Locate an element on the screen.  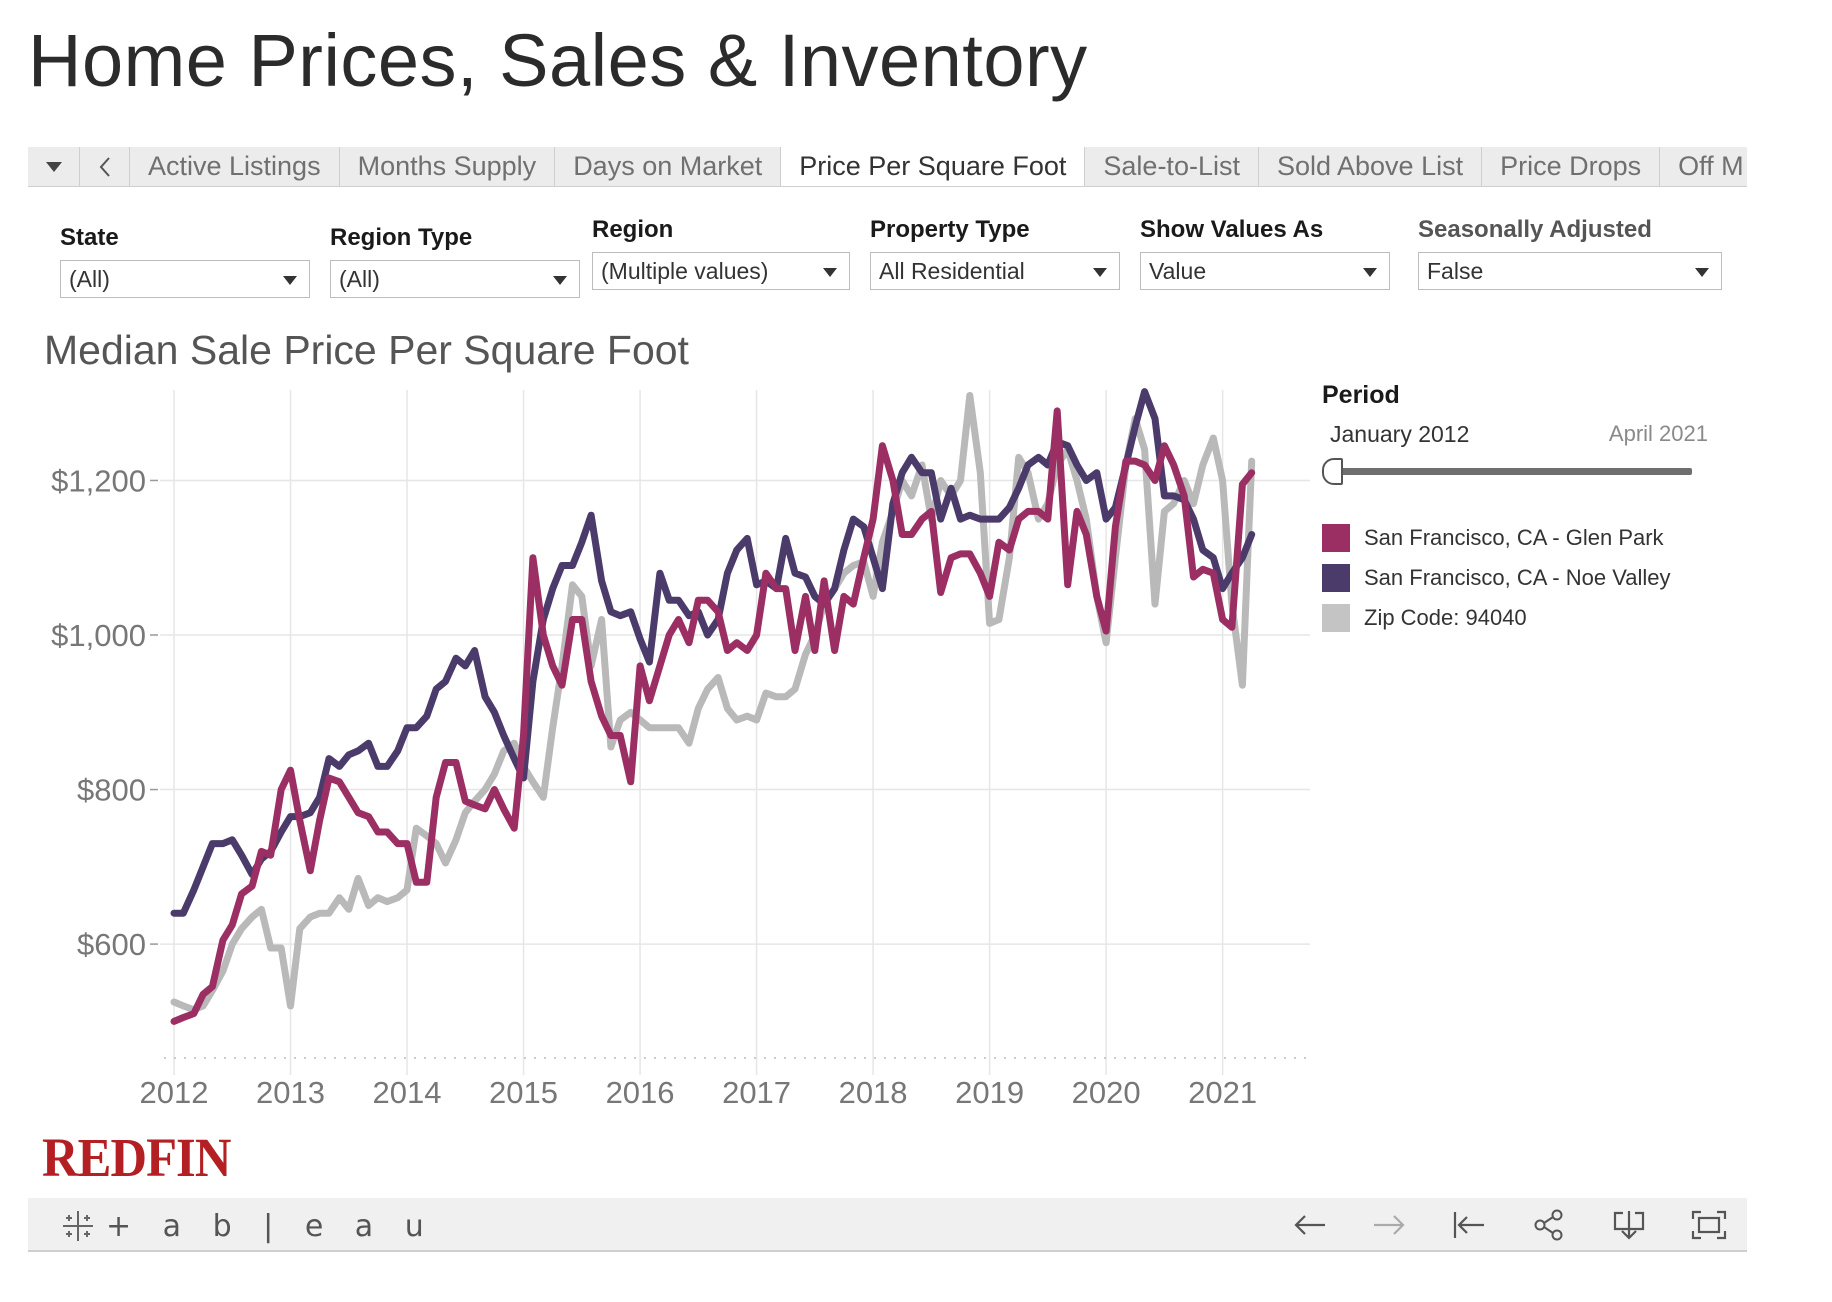
x-tick-label: 2015 is located at coordinates (523, 1092).